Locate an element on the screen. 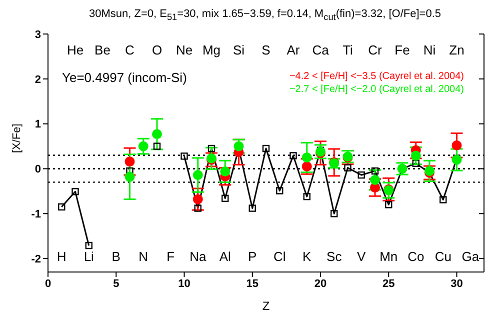  annotation: Cl is located at coordinates (279, 256).